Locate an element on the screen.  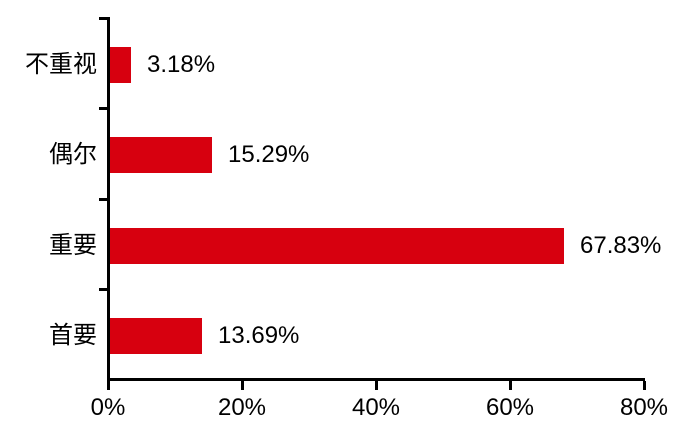
x-tick-label: 40% is located at coordinates (376, 407).